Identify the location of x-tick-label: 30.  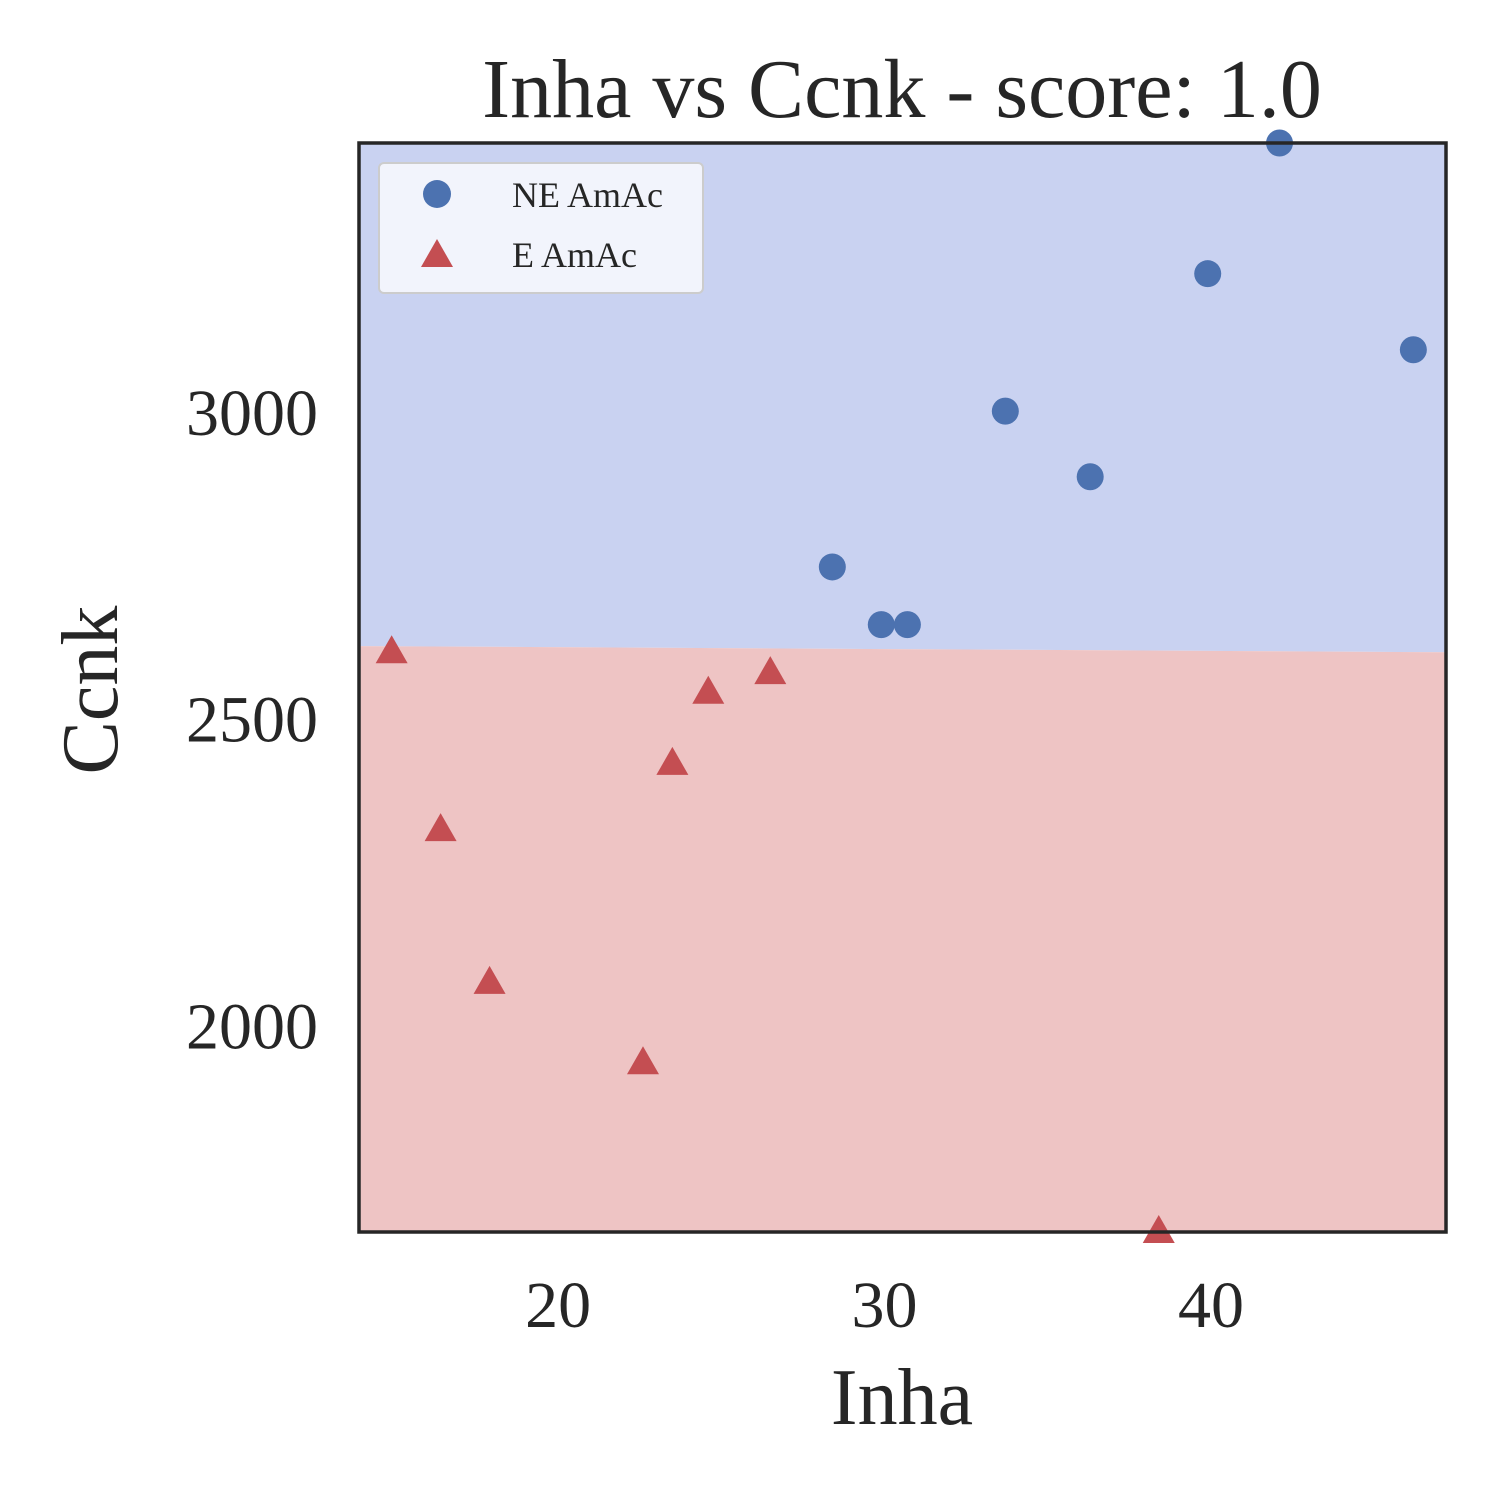
(885, 1305).